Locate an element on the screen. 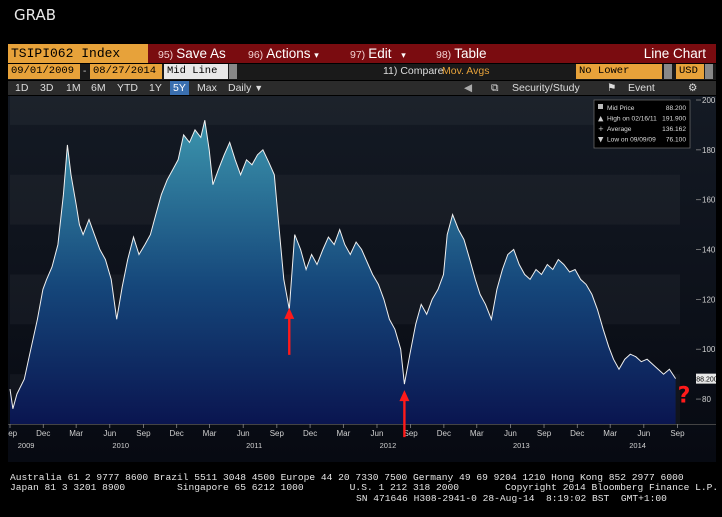 The image size is (722, 517). table-button: 98) Table is located at coordinates (461, 53).